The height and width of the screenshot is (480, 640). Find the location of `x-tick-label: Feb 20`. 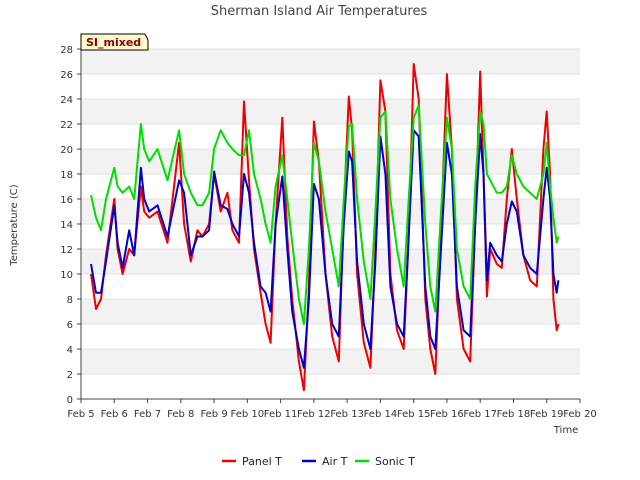

x-tick-label: Feb 20 is located at coordinates (580, 414).